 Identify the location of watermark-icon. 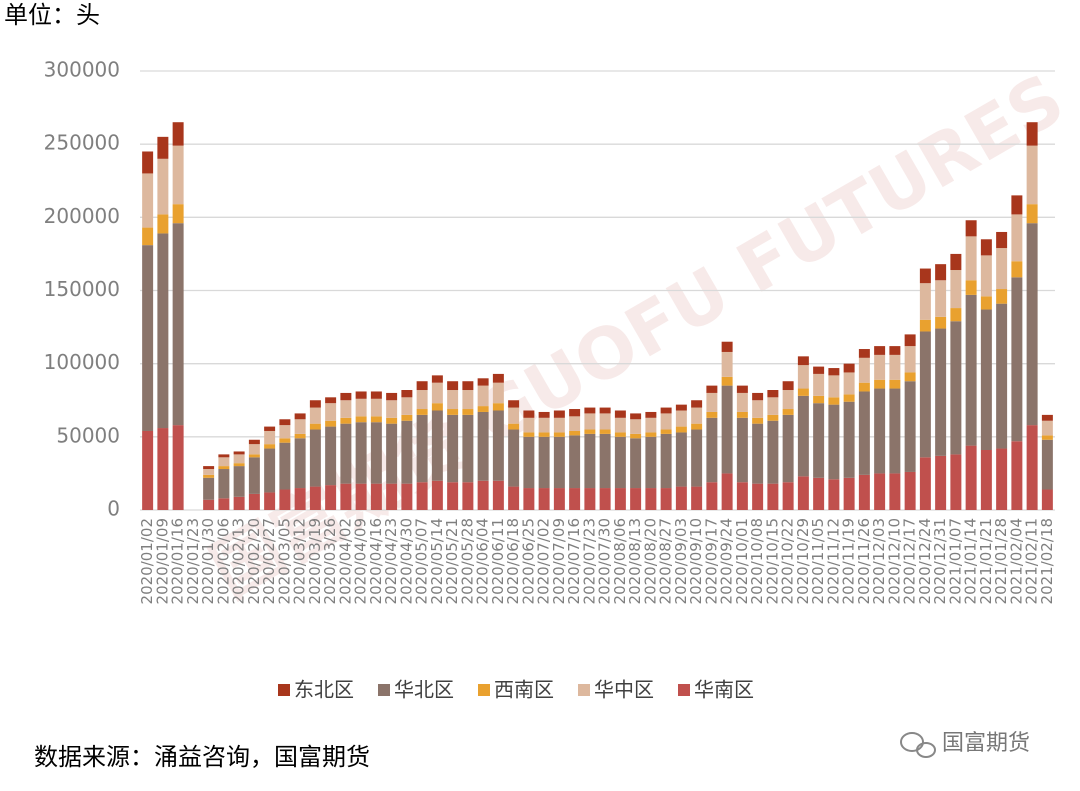
(918, 745).